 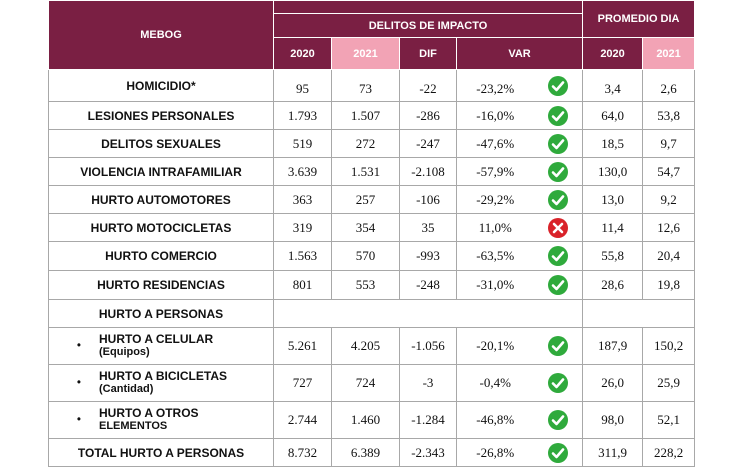 I want to click on promedio-2020: 11,4, so click(x=613, y=227).